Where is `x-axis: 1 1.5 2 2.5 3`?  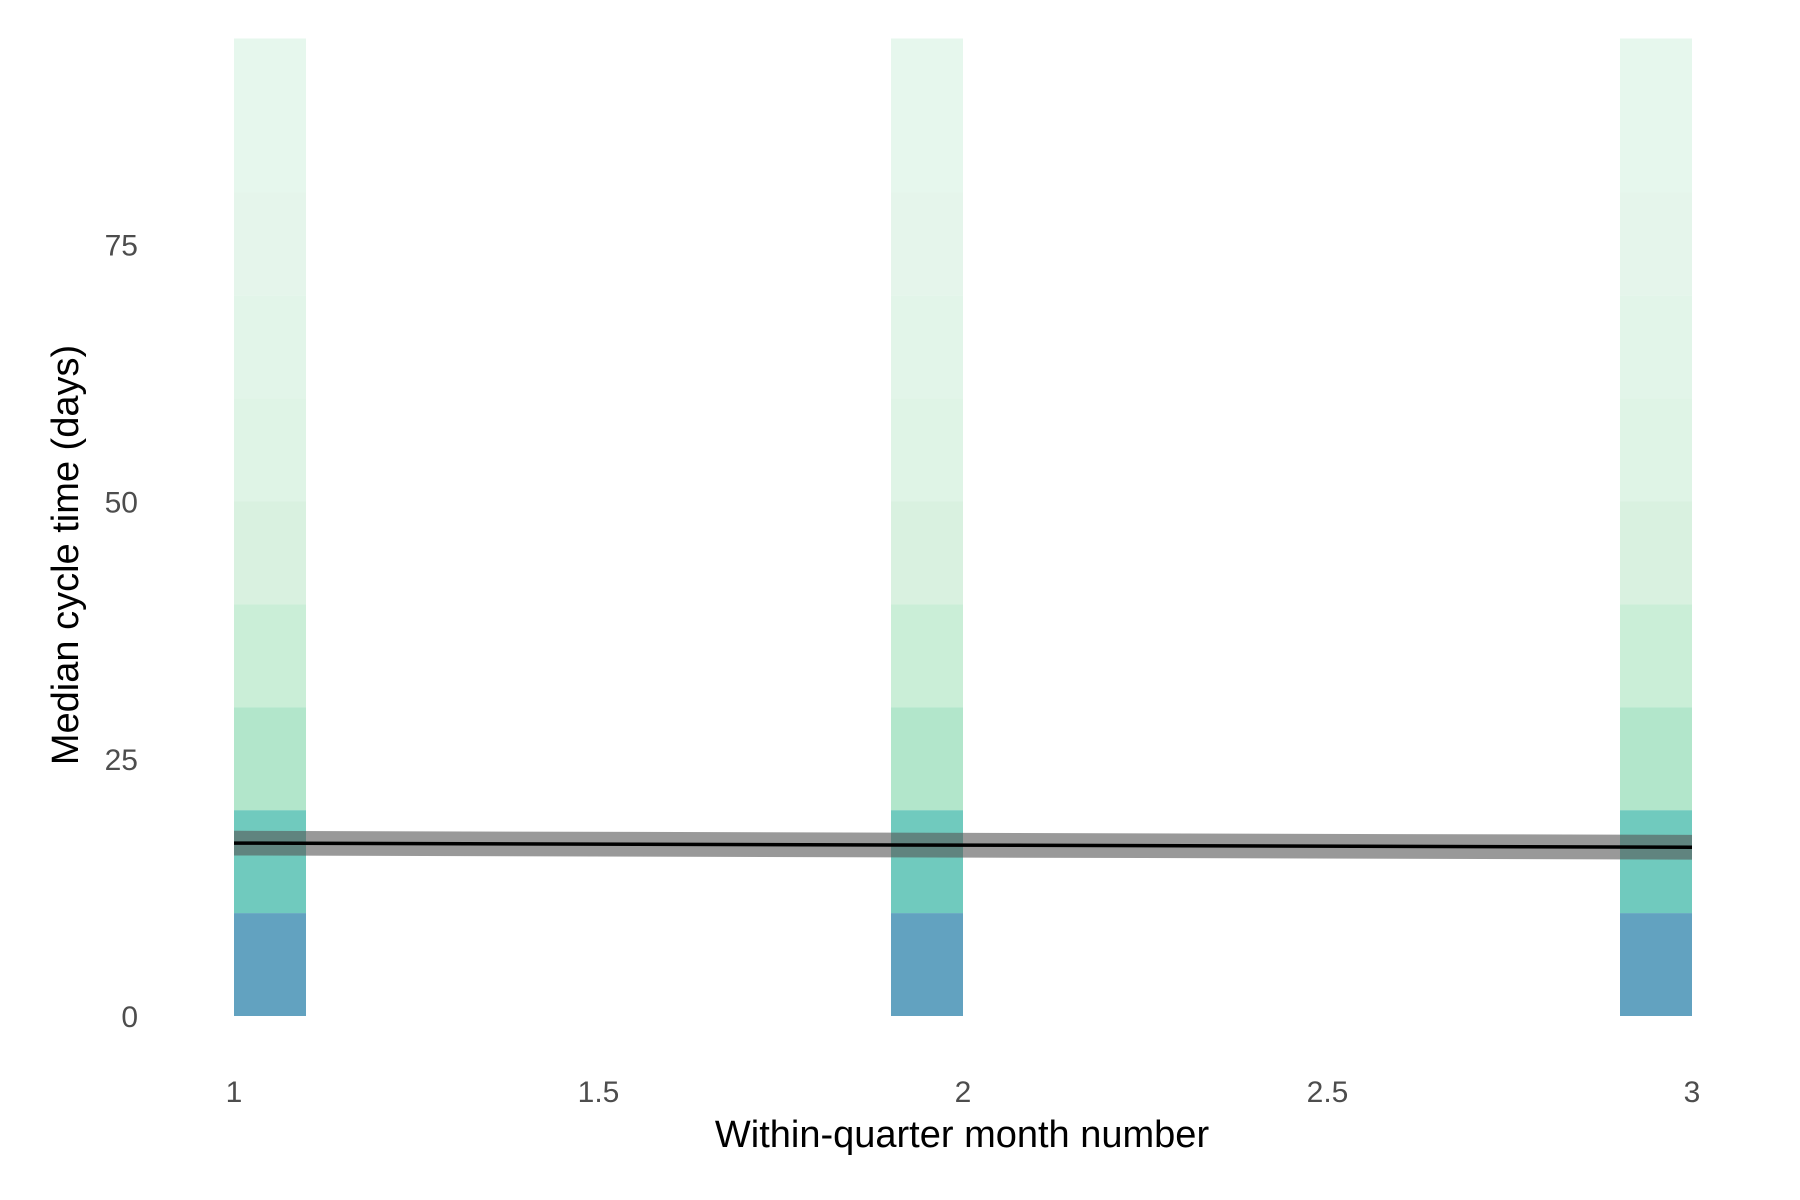
x-axis: 1 1.5 2 2.5 3 is located at coordinates (963, 1092).